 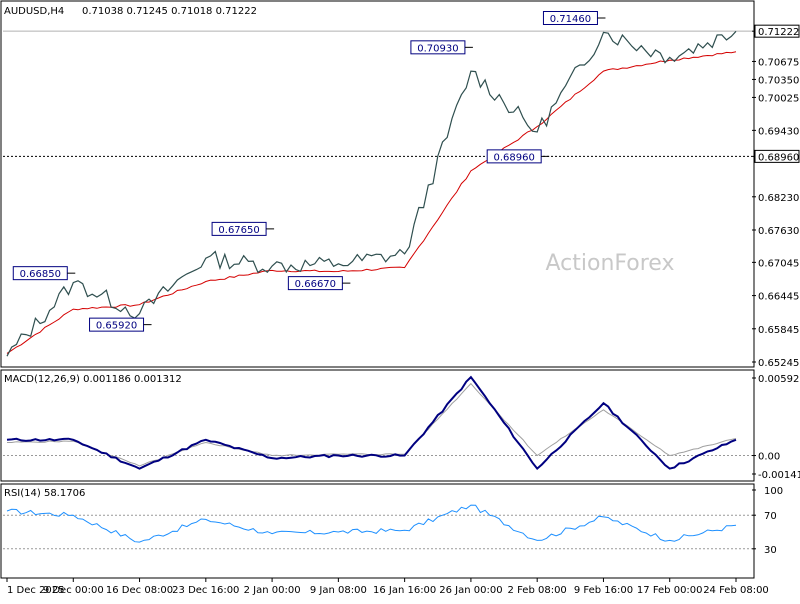 What do you see at coordinates (93, 379) in the screenshot?
I see `macd-header: MACD(12,26,9) 0.001186 0.001312` at bounding box center [93, 379].